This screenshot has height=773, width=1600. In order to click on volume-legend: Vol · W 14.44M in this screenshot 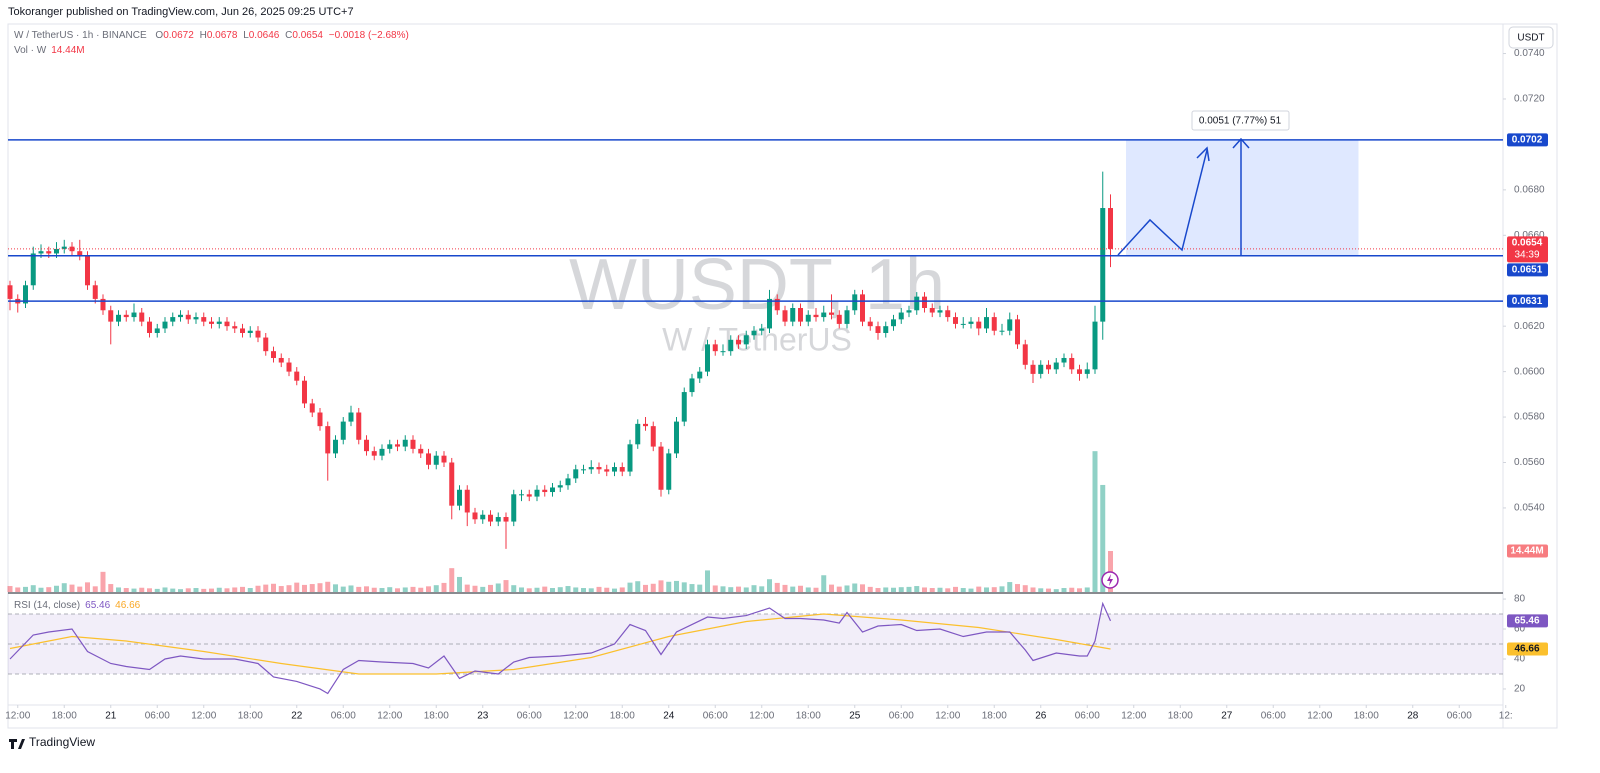, I will do `click(49, 50)`.